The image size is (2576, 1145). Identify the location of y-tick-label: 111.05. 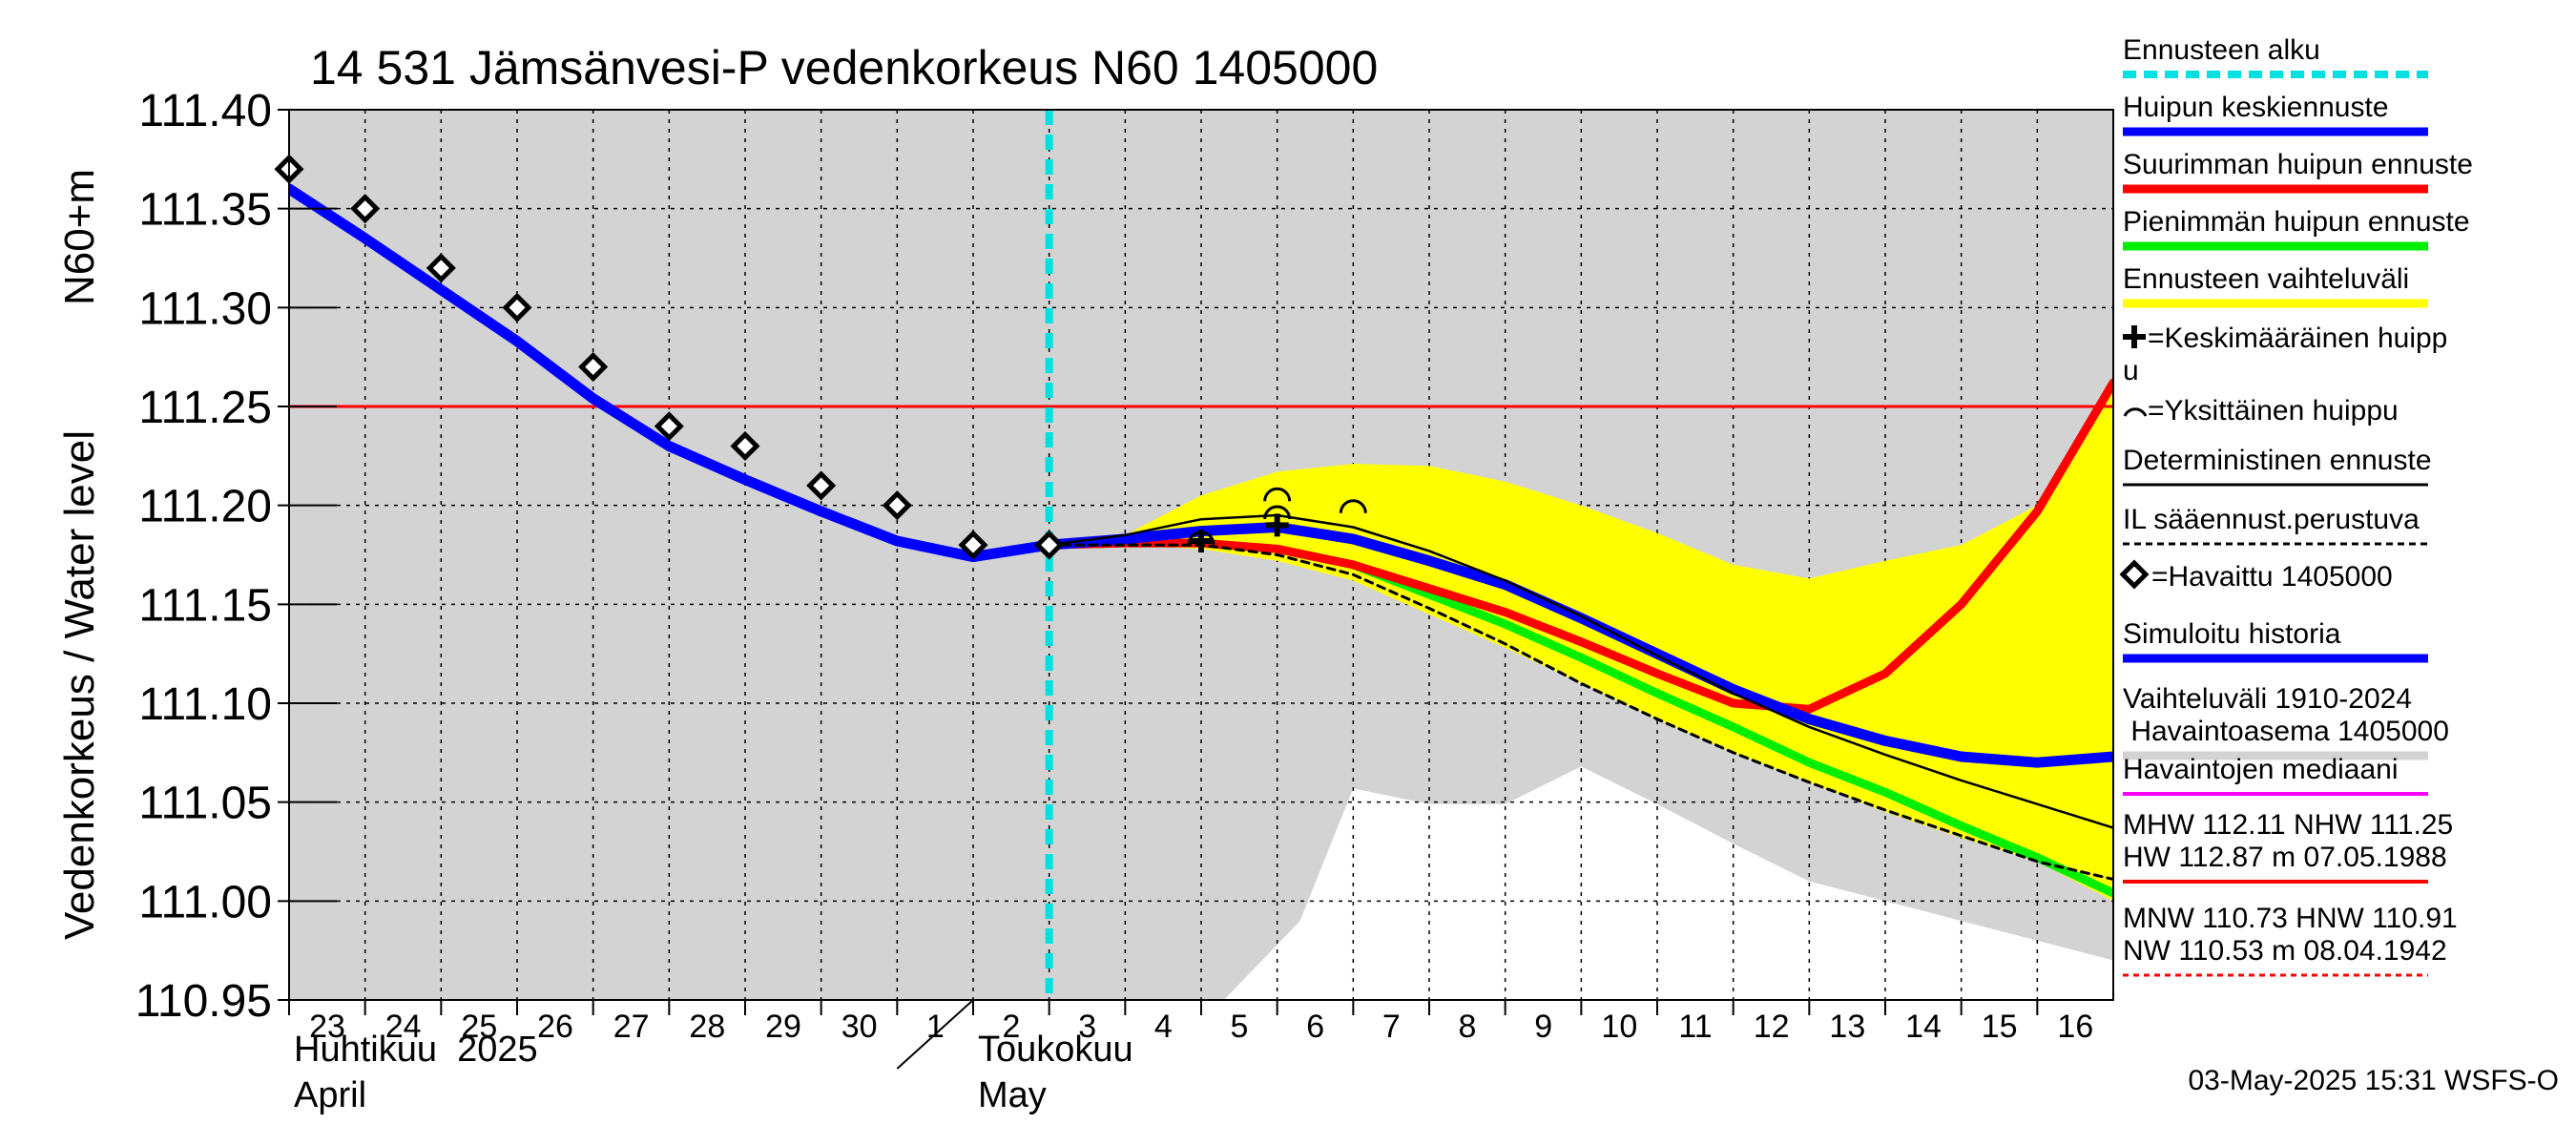
(205, 804).